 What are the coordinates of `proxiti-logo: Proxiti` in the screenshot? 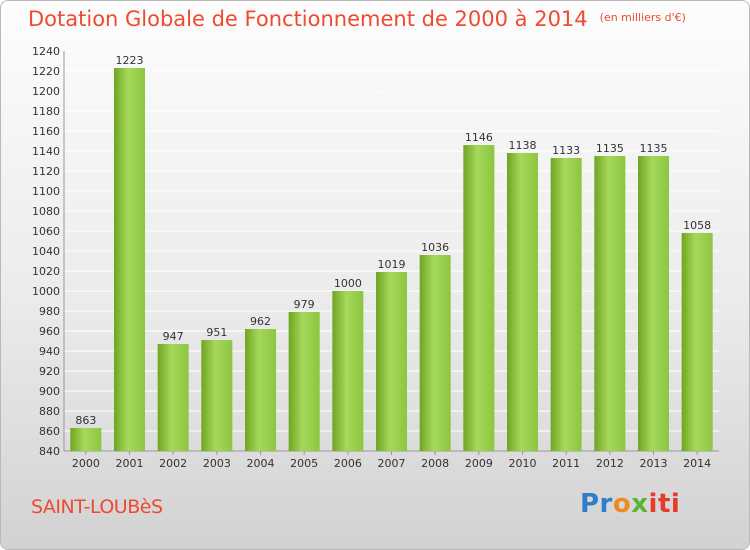 It's located at (630, 504).